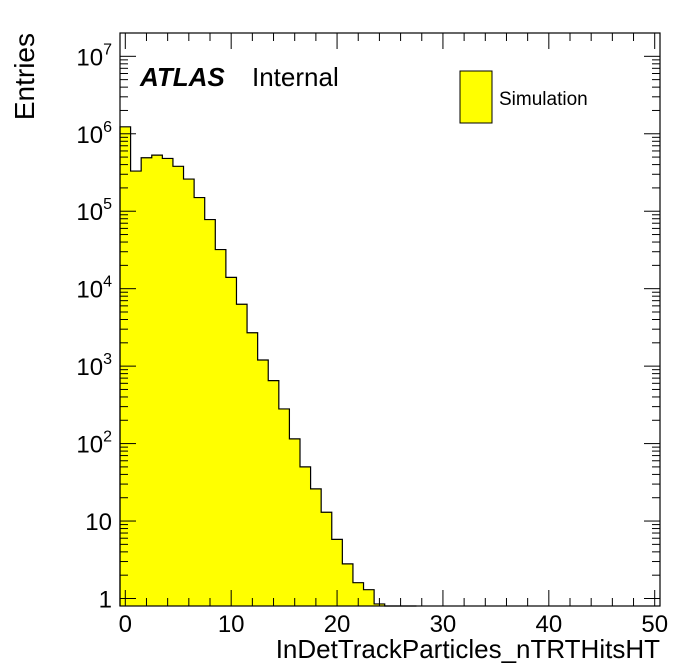  I want to click on x-axis-title: InDetTrackParticles_nTRTHitsHT, so click(468, 649).